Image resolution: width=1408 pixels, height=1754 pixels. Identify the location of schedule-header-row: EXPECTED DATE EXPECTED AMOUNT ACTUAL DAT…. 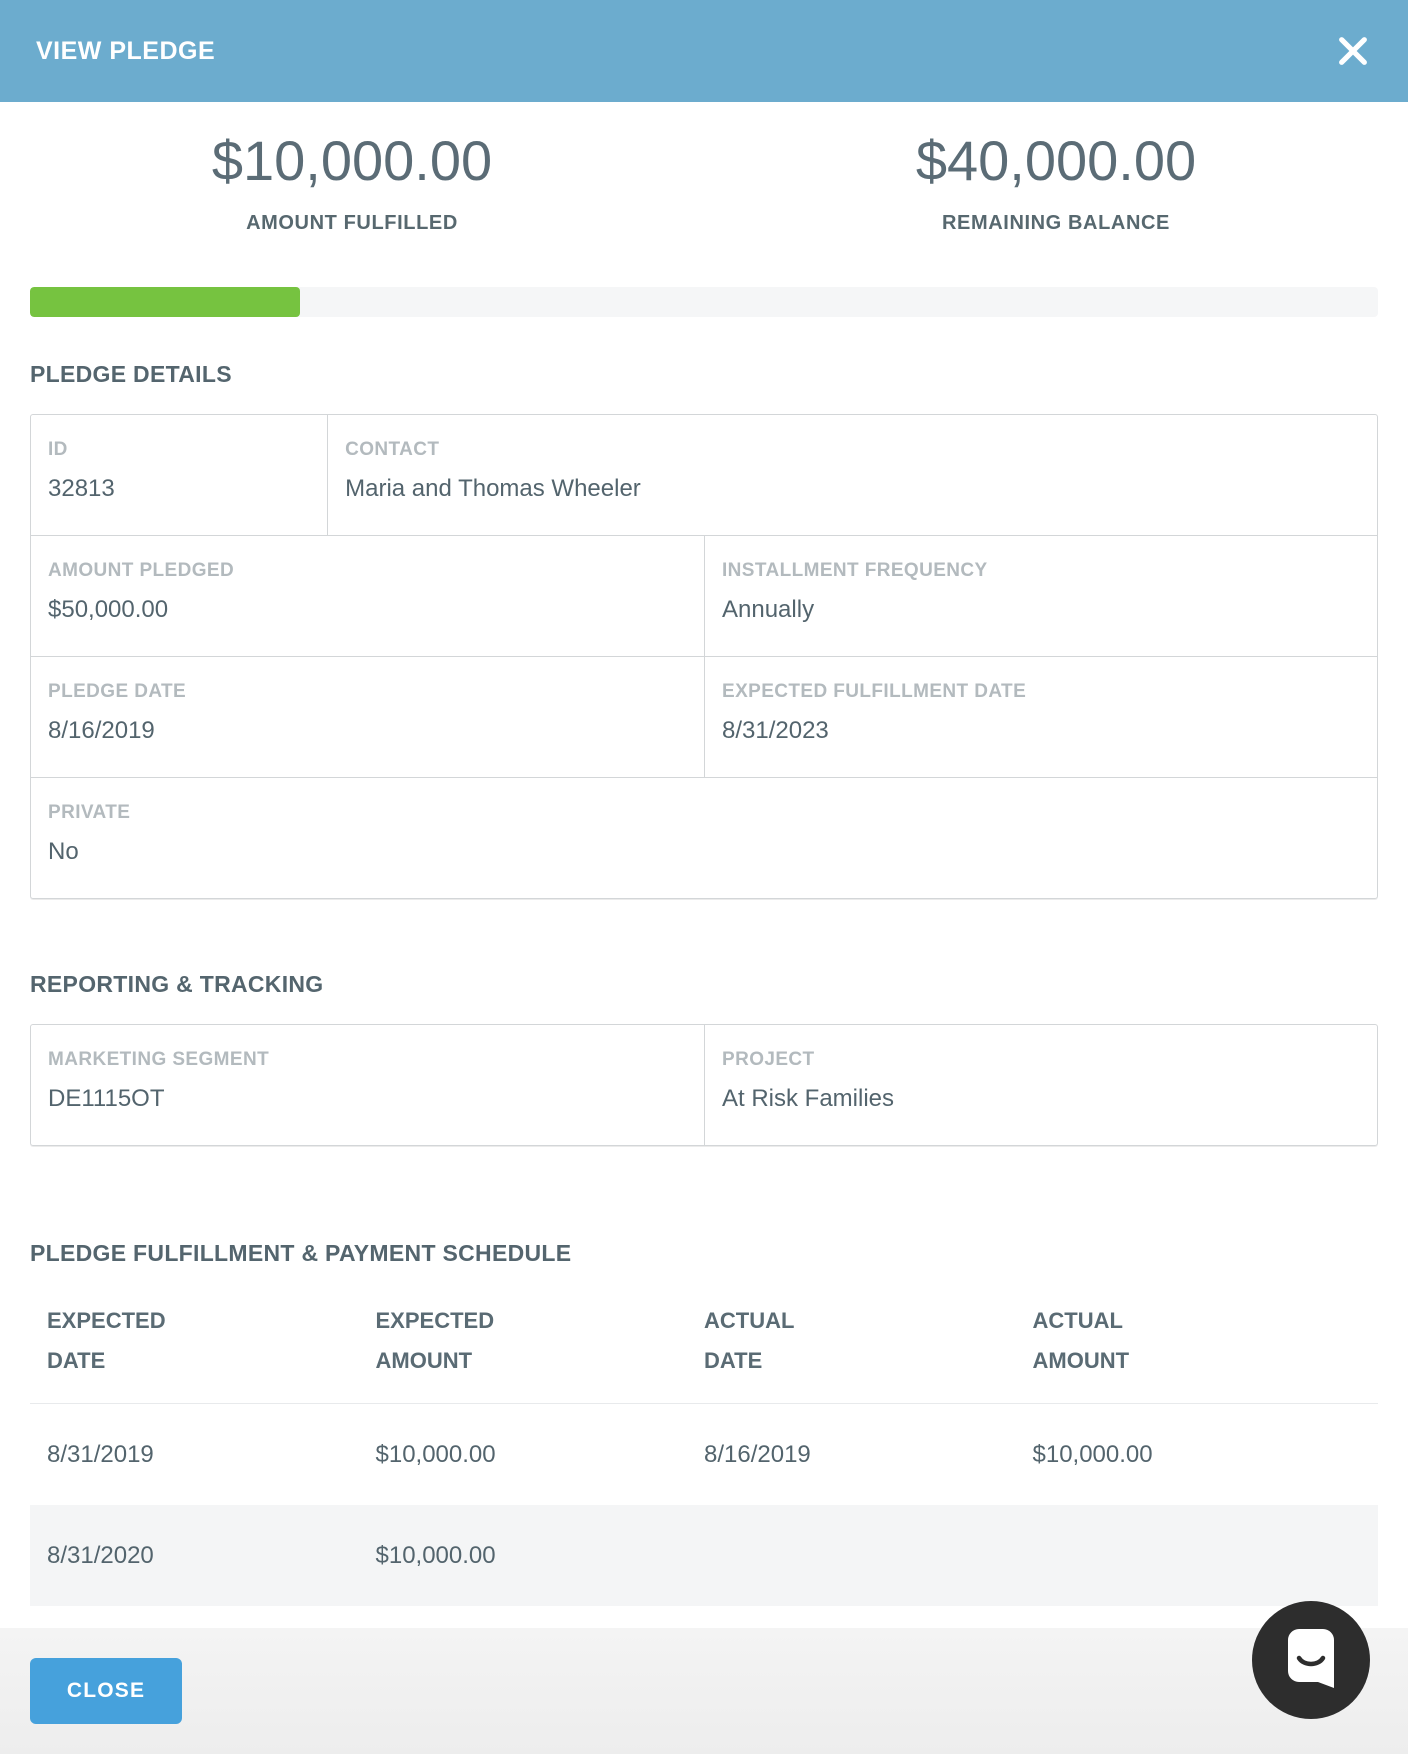
(704, 1344).